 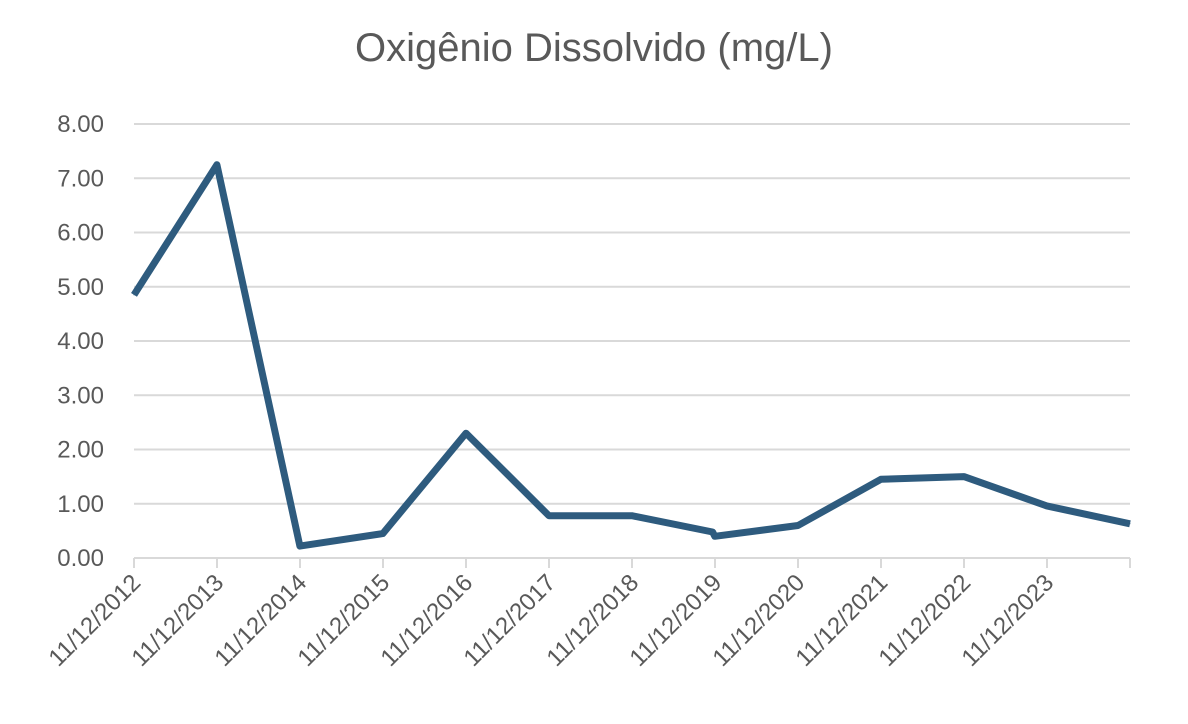 I want to click on y-tick-label: 1.00, so click(x=80, y=504).